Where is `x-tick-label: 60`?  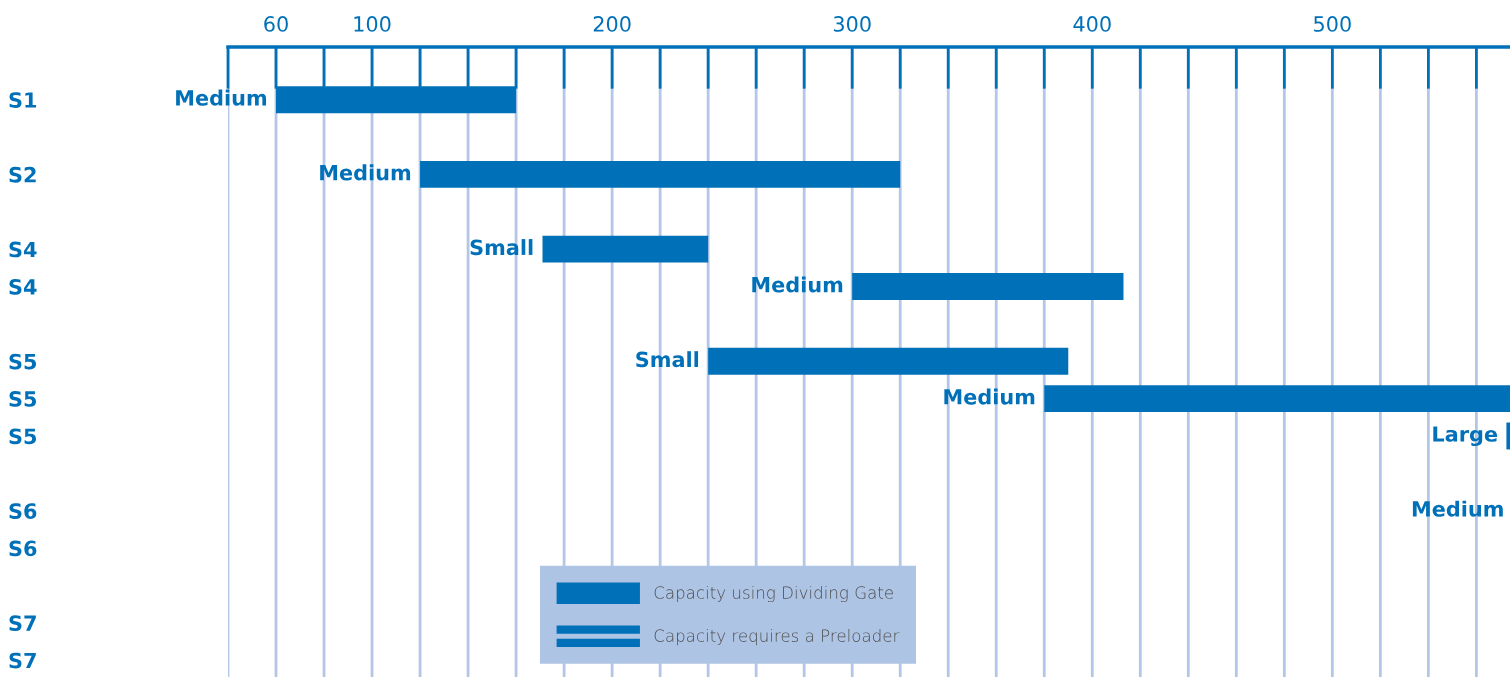
x-tick-label: 60 is located at coordinates (276, 24).